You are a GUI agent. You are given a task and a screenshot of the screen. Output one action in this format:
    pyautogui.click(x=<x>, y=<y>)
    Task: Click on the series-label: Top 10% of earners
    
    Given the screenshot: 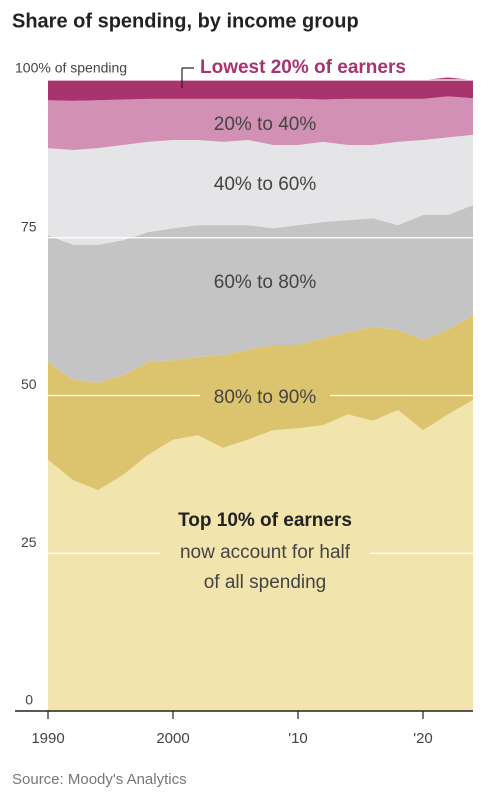 What is the action you would take?
    pyautogui.click(x=265, y=520)
    